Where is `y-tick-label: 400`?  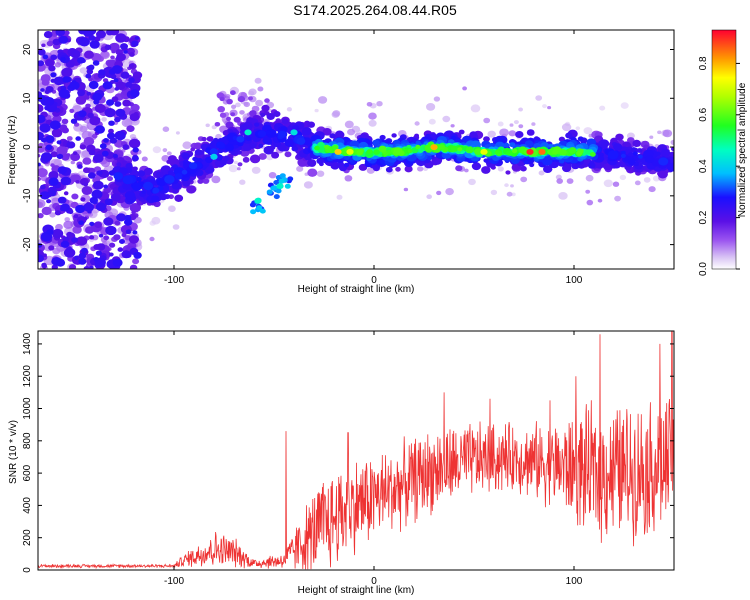
y-tick-label: 400 is located at coordinates (27, 505).